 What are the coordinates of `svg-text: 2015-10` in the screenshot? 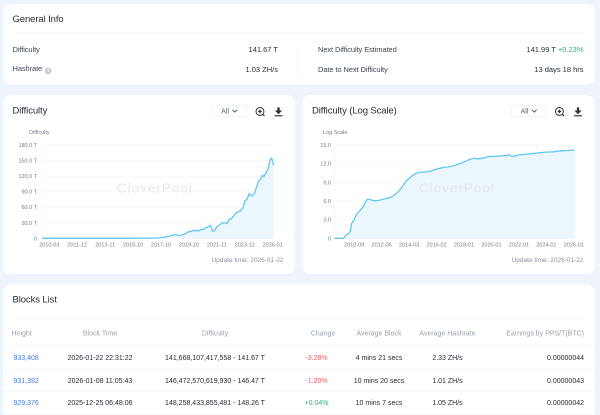 It's located at (133, 246).